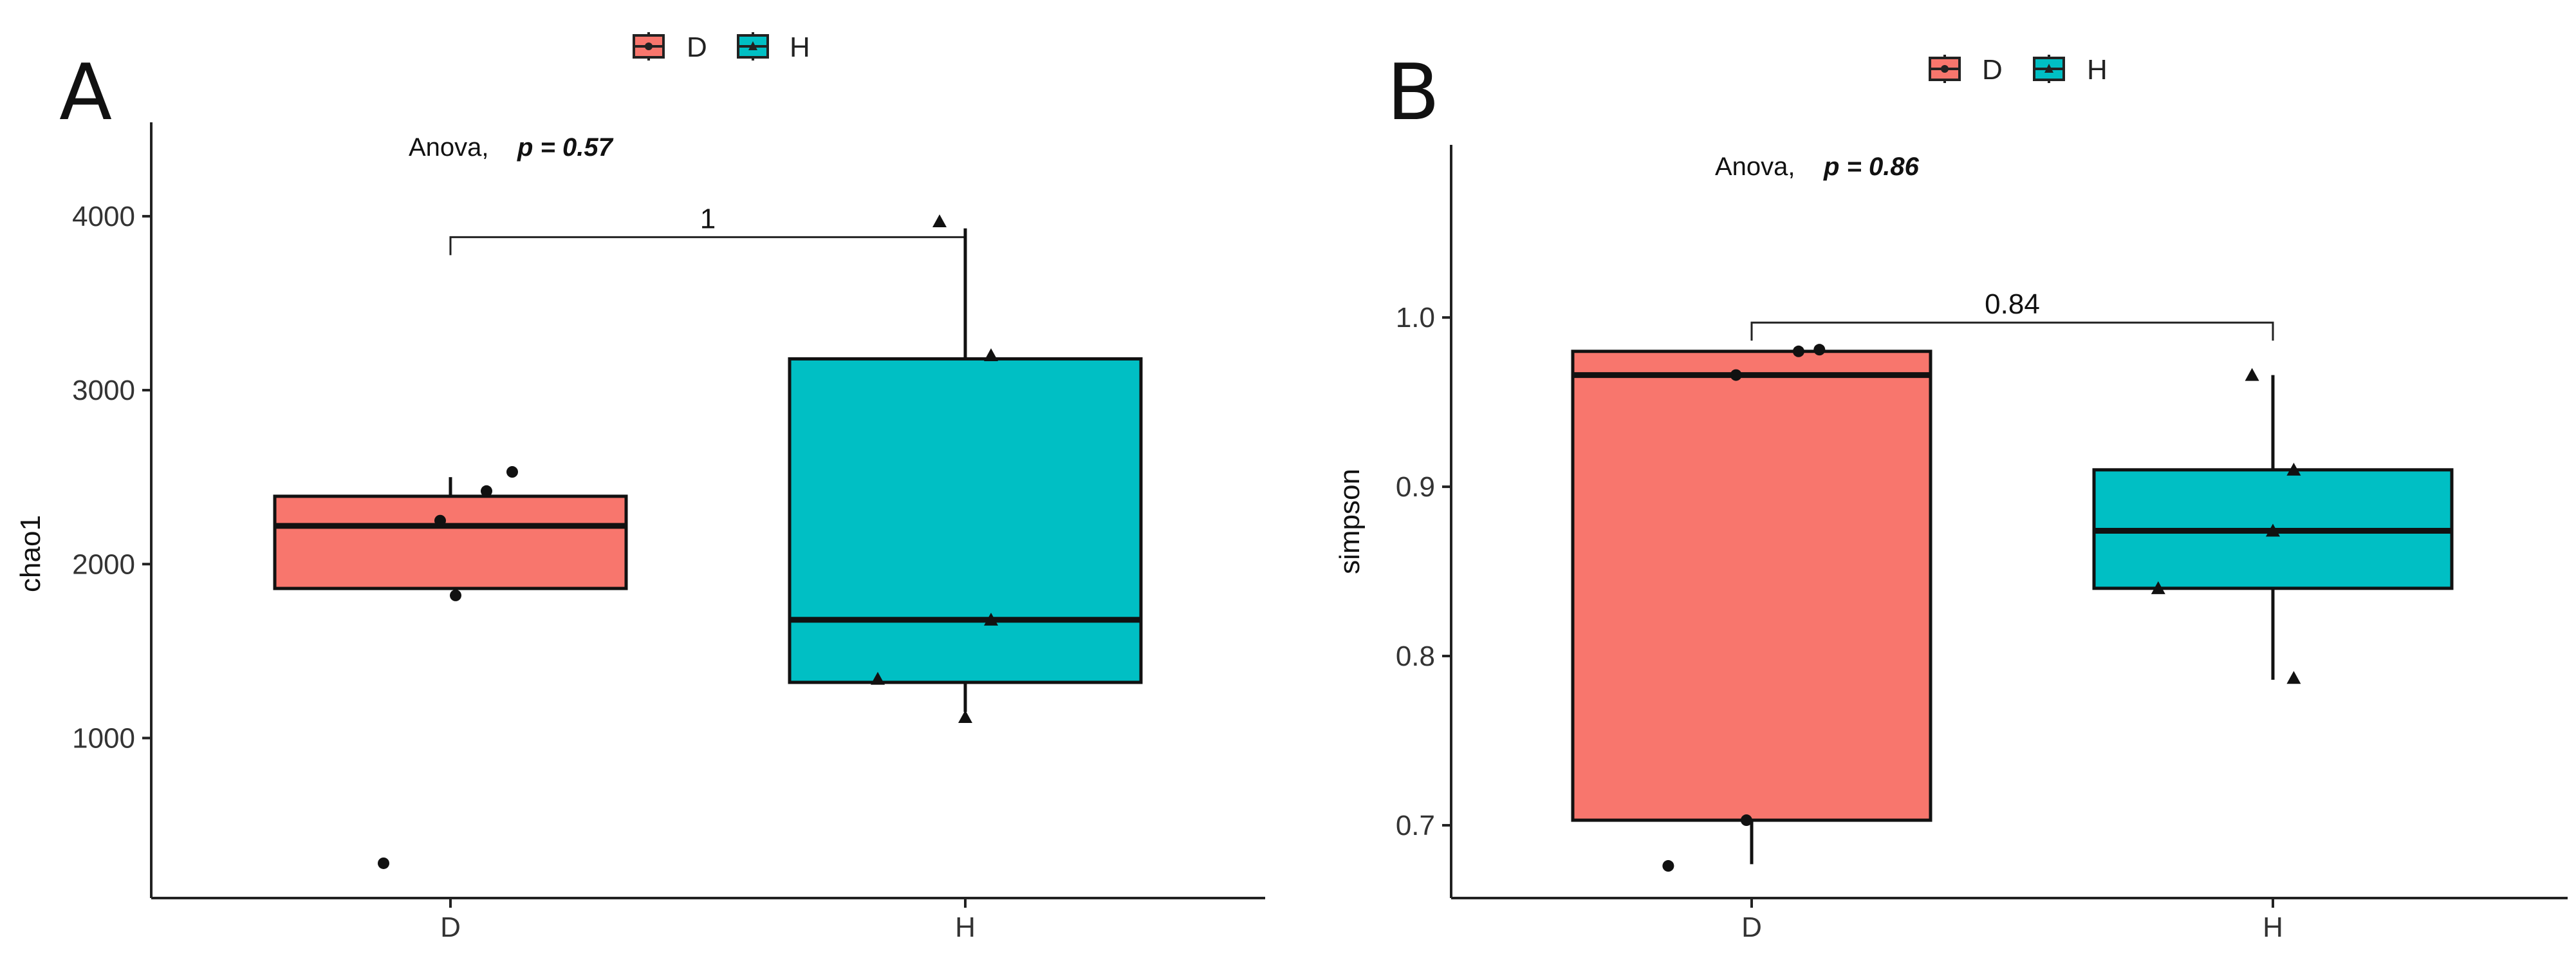 This screenshot has width=2576, height=956. Describe the element at coordinates (103, 564) in the screenshot. I see `y-tick-label-a: 2000` at that location.